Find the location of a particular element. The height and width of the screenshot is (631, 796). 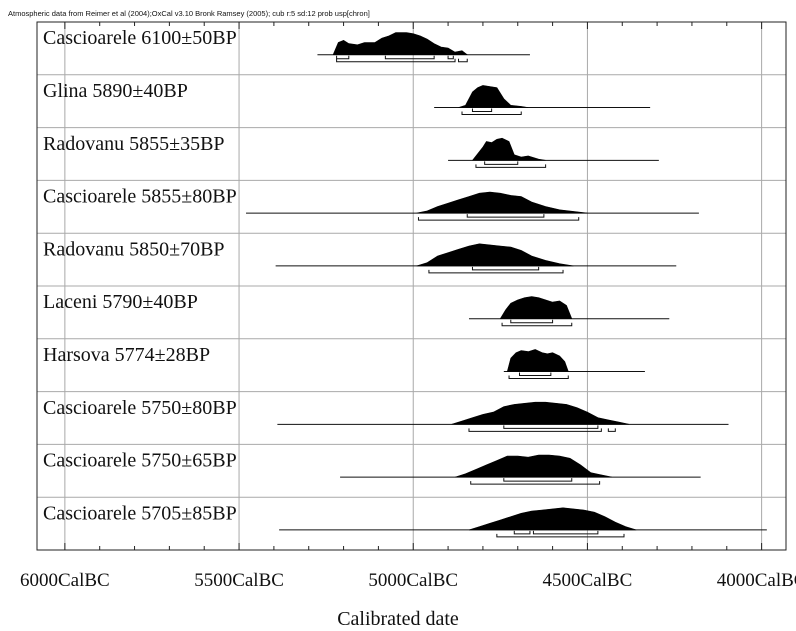

date-row: Harsova 5774±28BP is located at coordinates (344, 362).